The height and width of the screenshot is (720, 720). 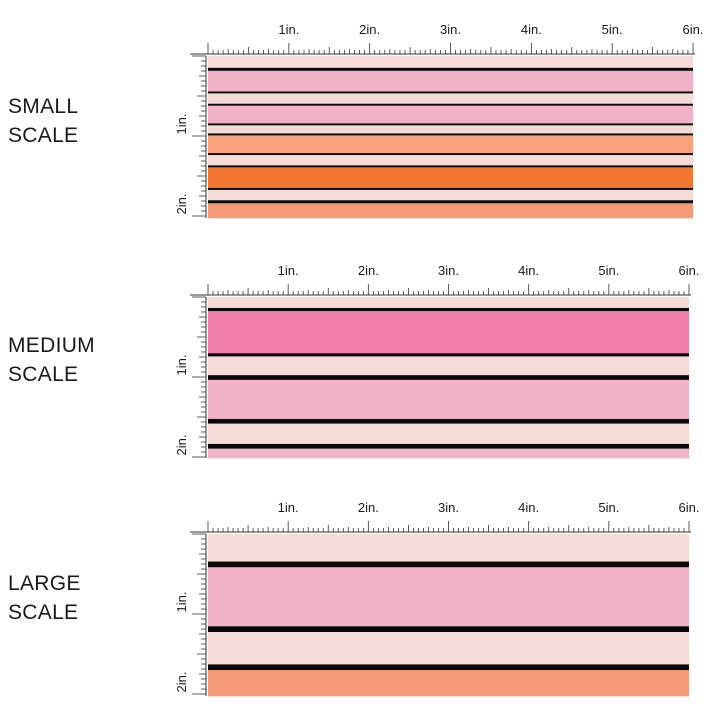 I want to click on stripe-hot_pink, so click(x=448, y=332).